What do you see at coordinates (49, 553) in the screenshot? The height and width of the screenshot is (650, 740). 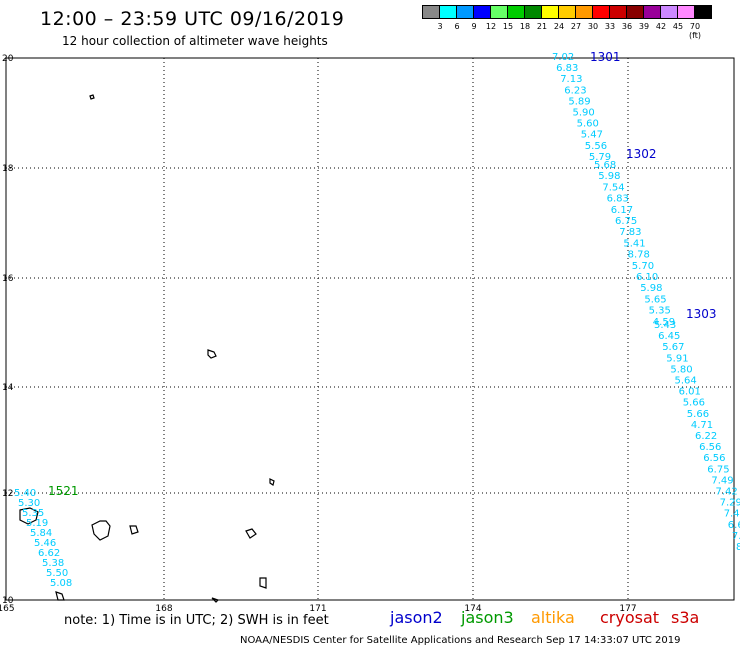 I see `wave-height-label: 6.62` at bounding box center [49, 553].